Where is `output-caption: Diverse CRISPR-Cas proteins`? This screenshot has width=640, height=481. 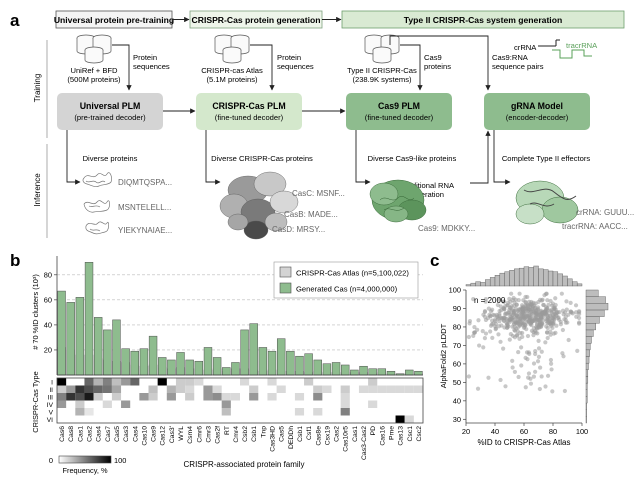
output-caption: Diverse CRISPR-Cas proteins is located at coordinates (262, 158).